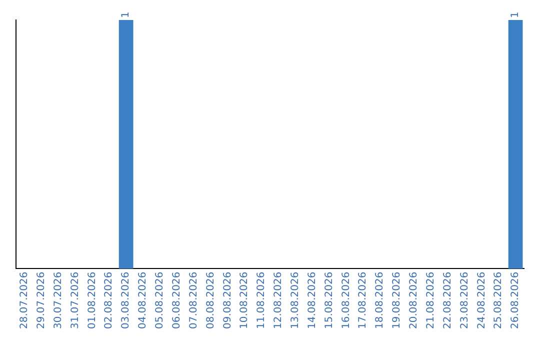  I want to click on x-tick-label: 15.08.2026, so click(329, 301).